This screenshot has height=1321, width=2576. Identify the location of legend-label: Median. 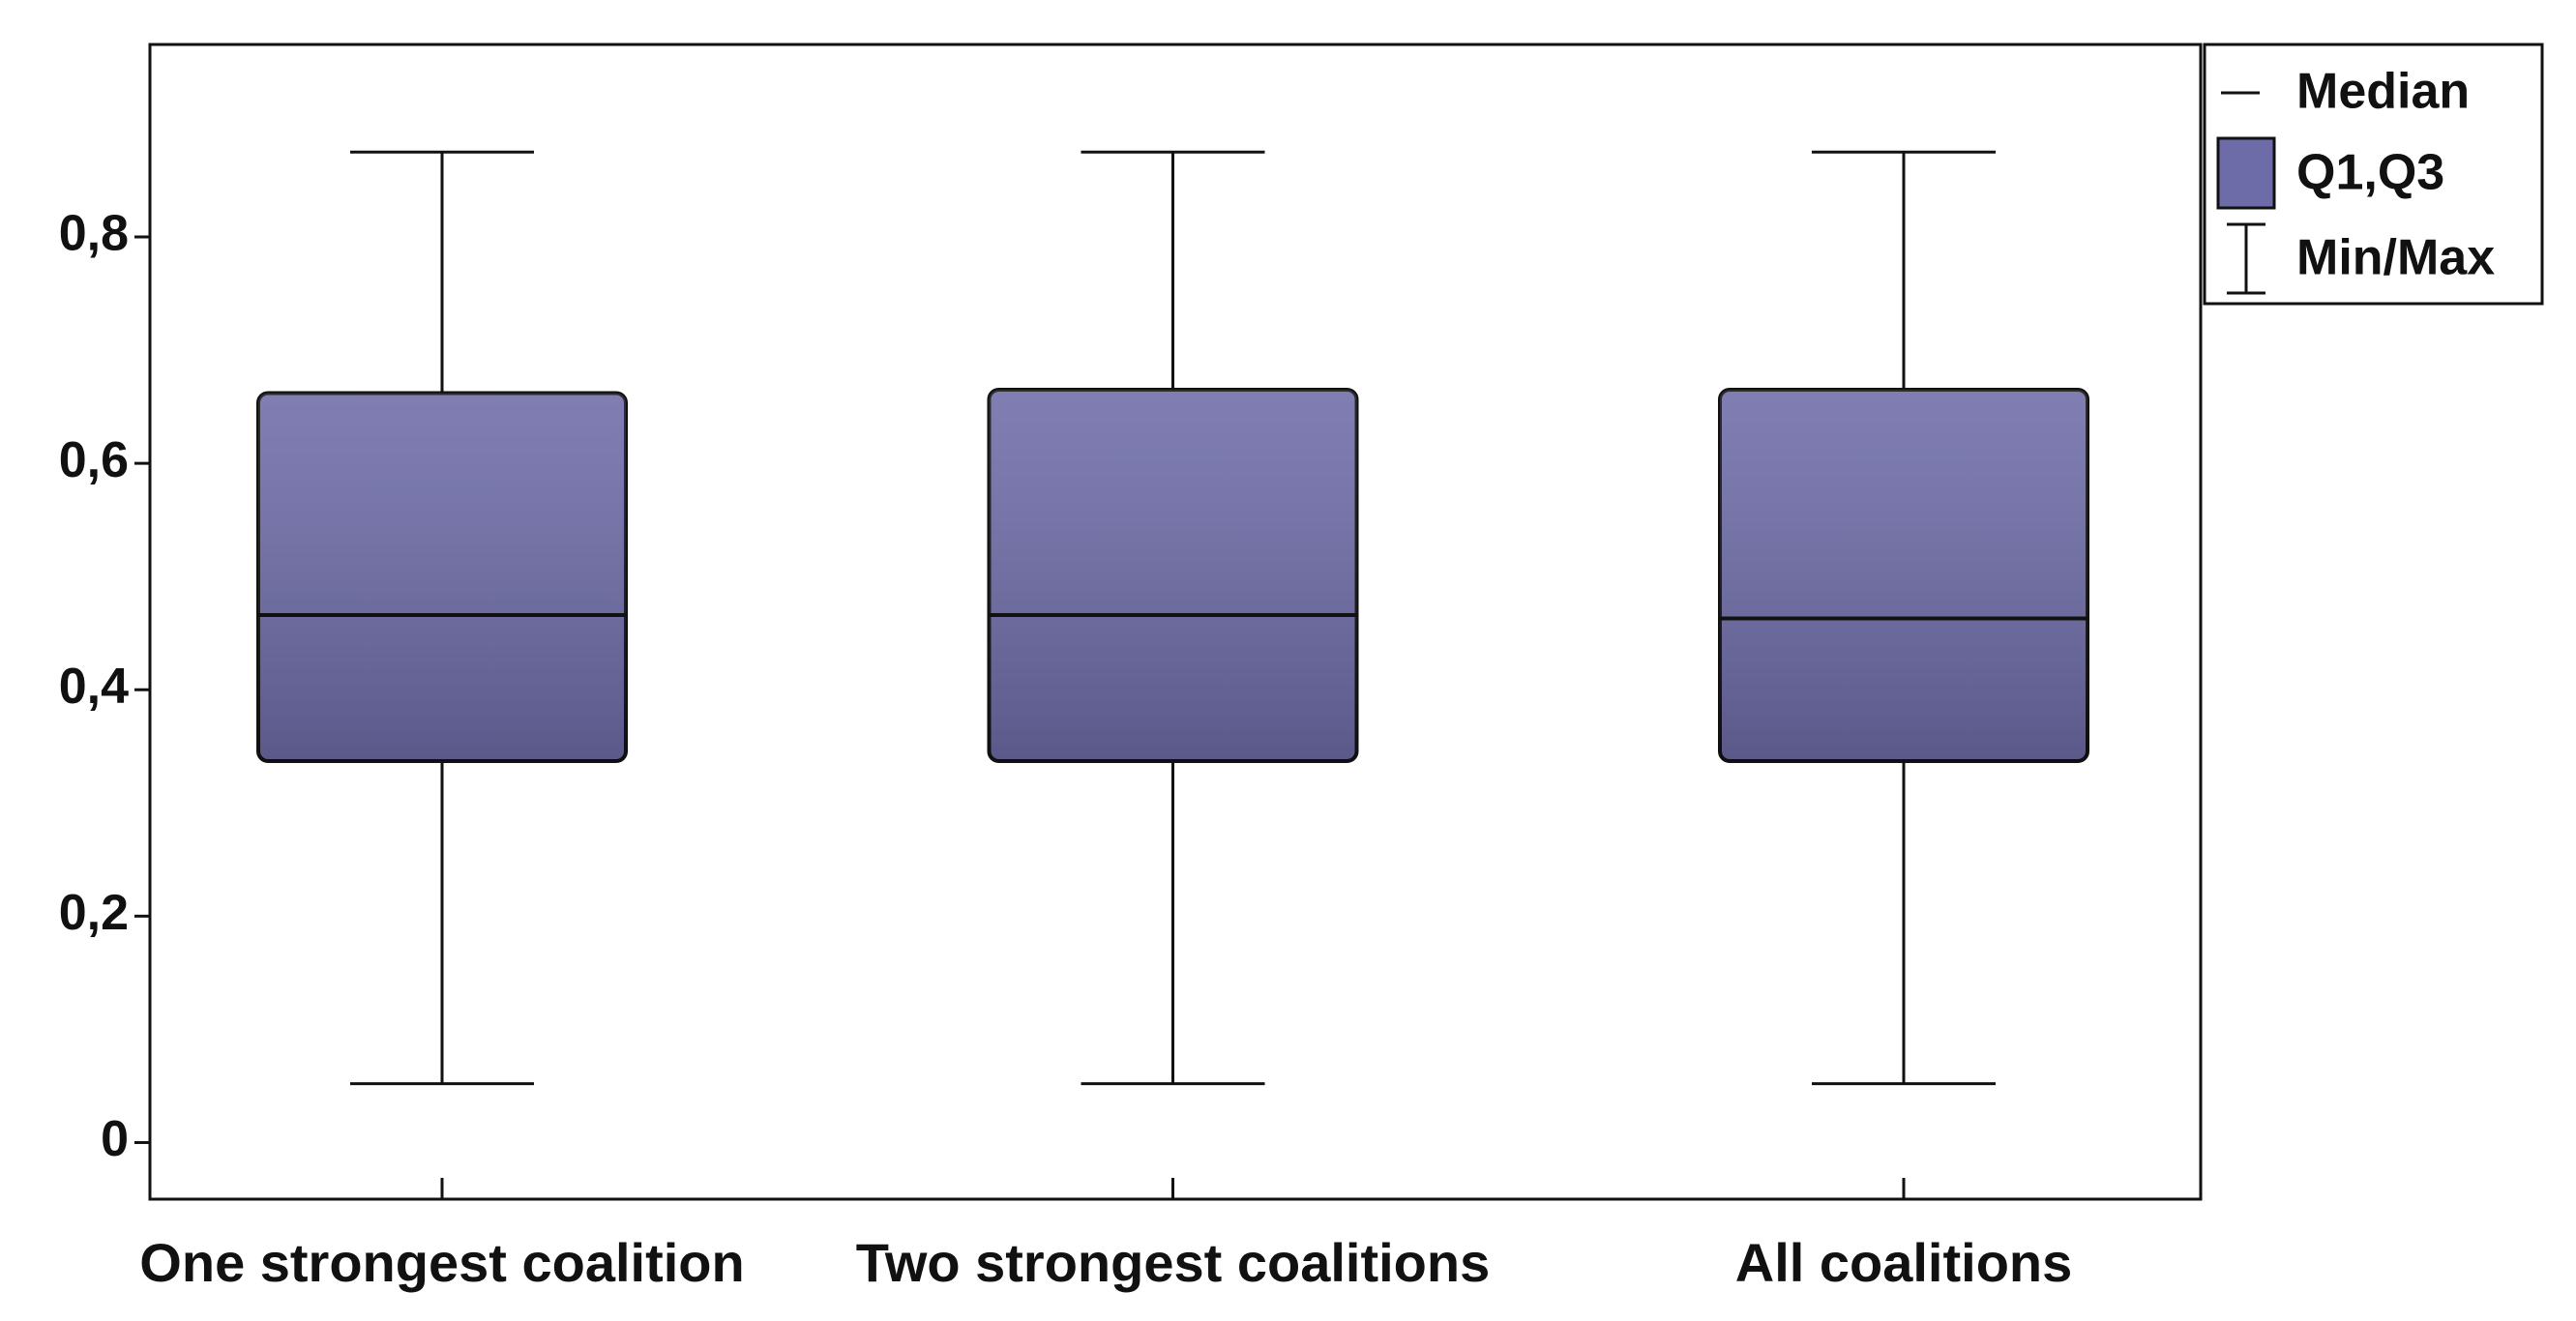
(2383, 92).